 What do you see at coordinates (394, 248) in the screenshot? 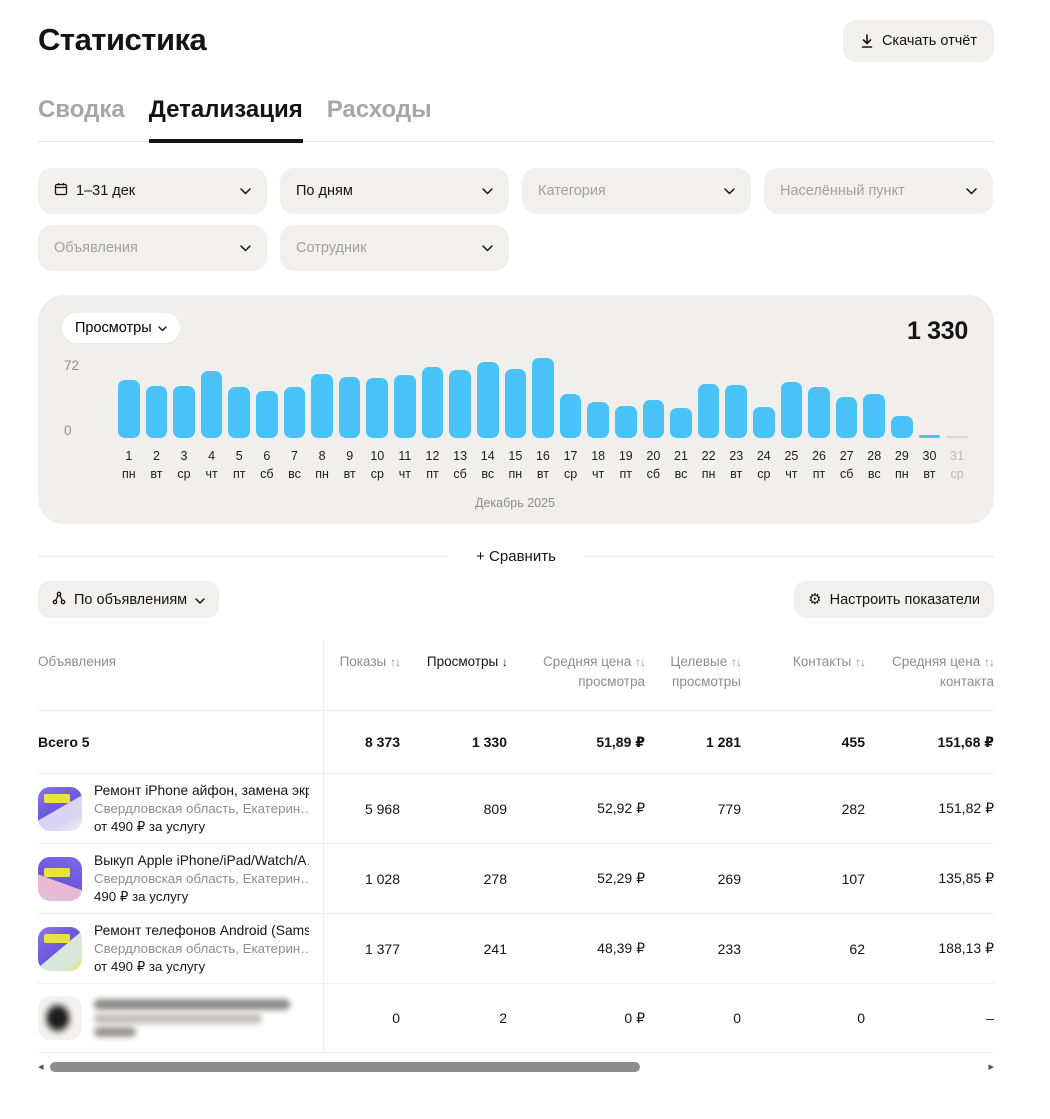
I see `filter-сотрудник: Сотрудник` at bounding box center [394, 248].